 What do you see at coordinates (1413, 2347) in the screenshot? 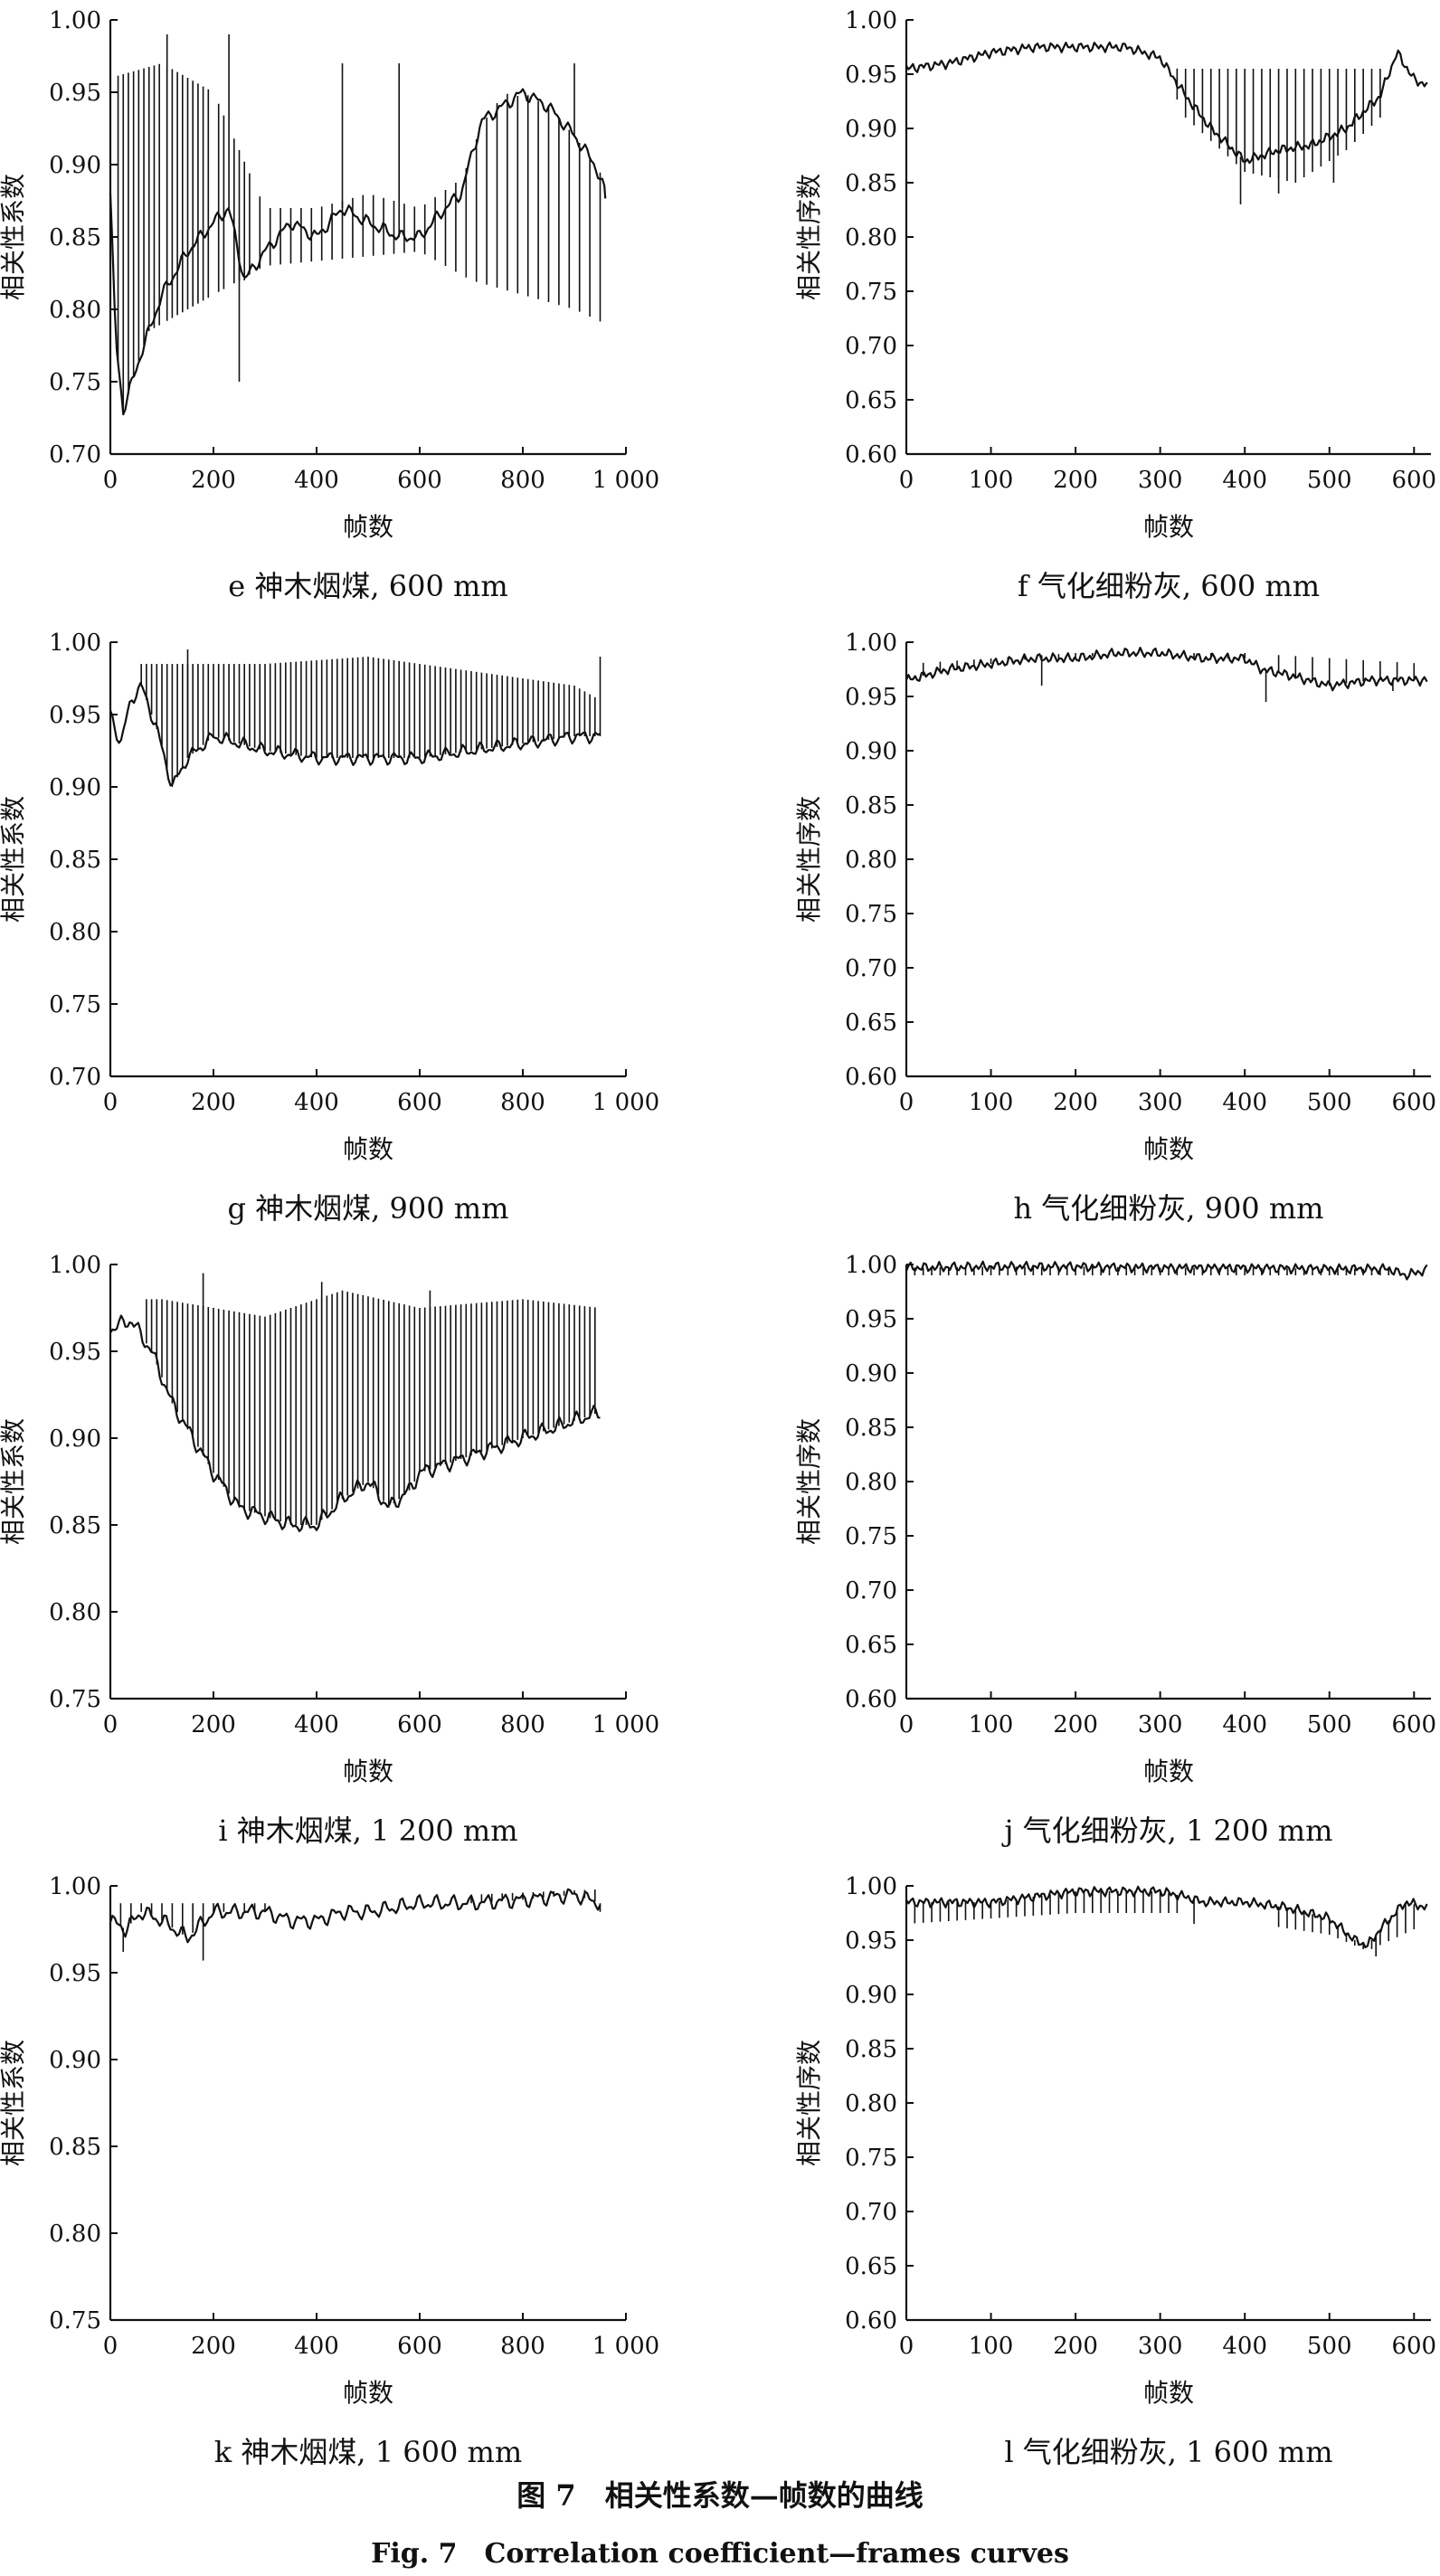
I see `x-tick-label: 600` at bounding box center [1413, 2347].